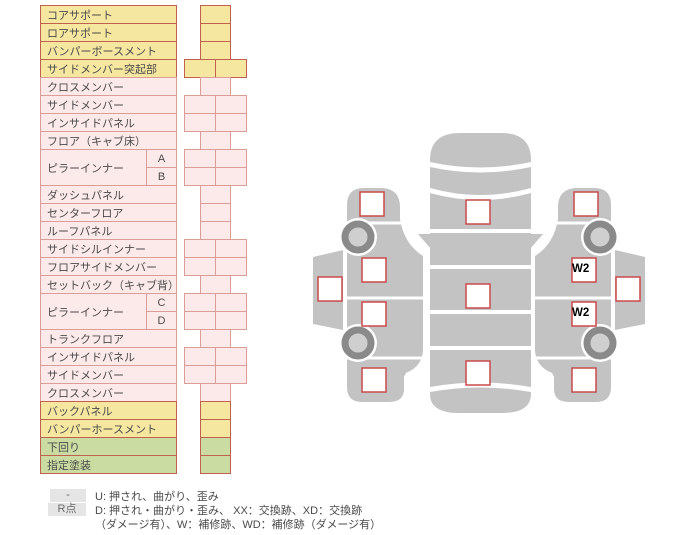 This screenshot has width=692, height=535. Describe the element at coordinates (586, 204) in the screenshot. I see `damage-box-right-front-fender` at that location.